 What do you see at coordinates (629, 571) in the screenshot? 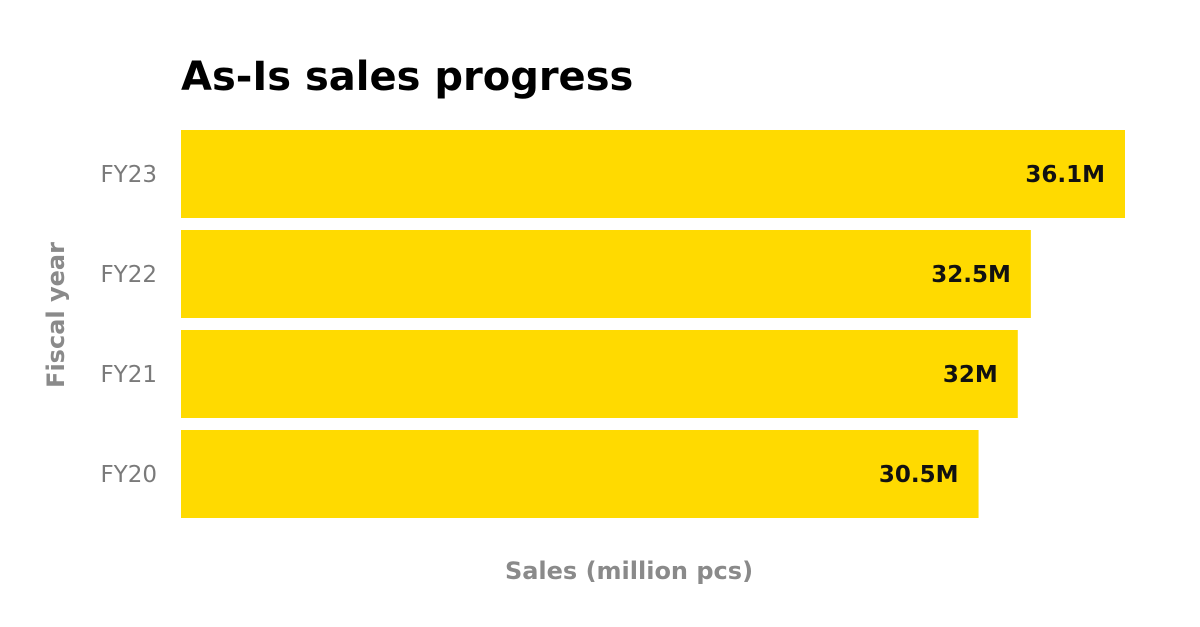
I see `x-axis-label: Sales (million pcs)` at bounding box center [629, 571].